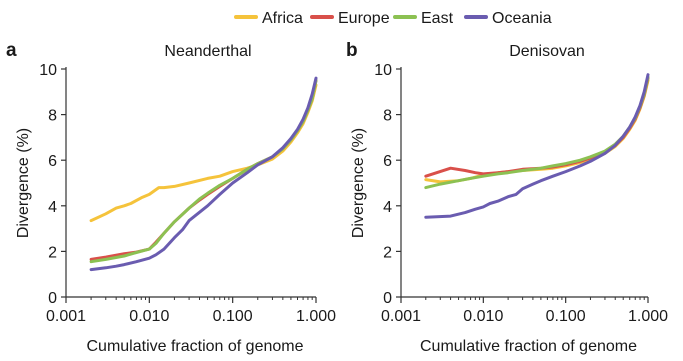 This screenshot has height=361, width=683. What do you see at coordinates (364, 18) in the screenshot?
I see `legend-label: Europe` at bounding box center [364, 18].